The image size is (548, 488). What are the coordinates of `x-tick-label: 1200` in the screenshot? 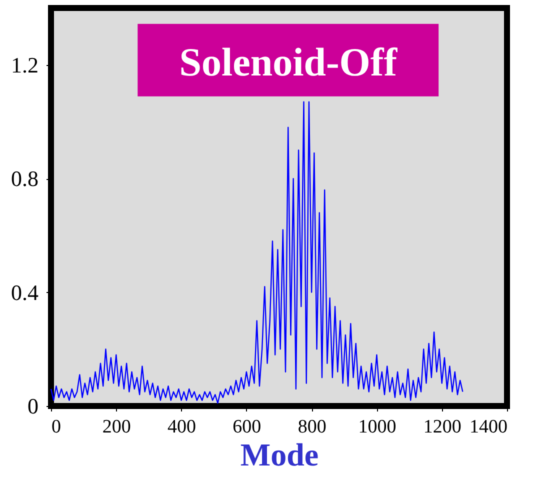 It's located at (442, 427).